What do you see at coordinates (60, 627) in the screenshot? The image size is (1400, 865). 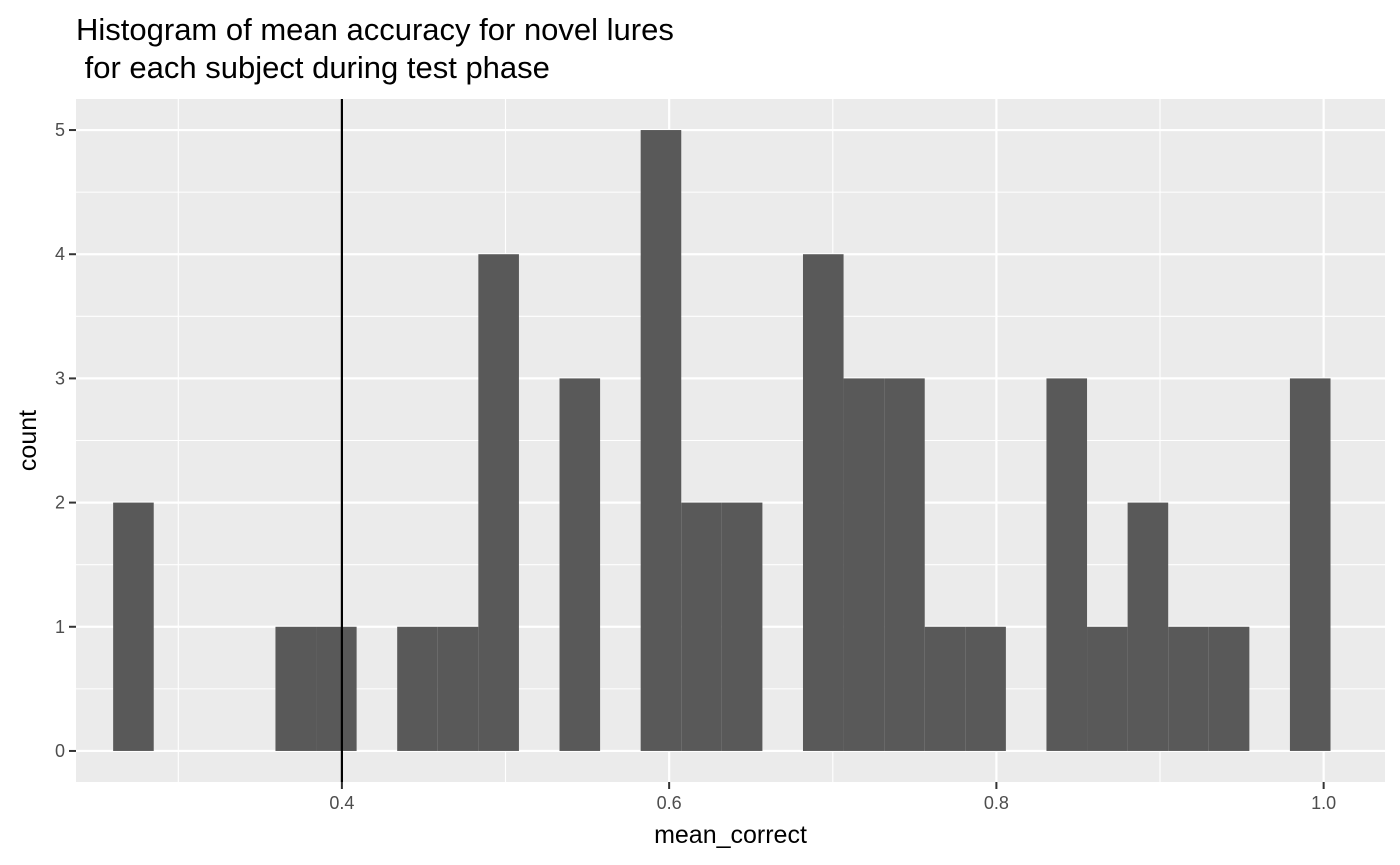 I see `y-tick-label: 1` at bounding box center [60, 627].